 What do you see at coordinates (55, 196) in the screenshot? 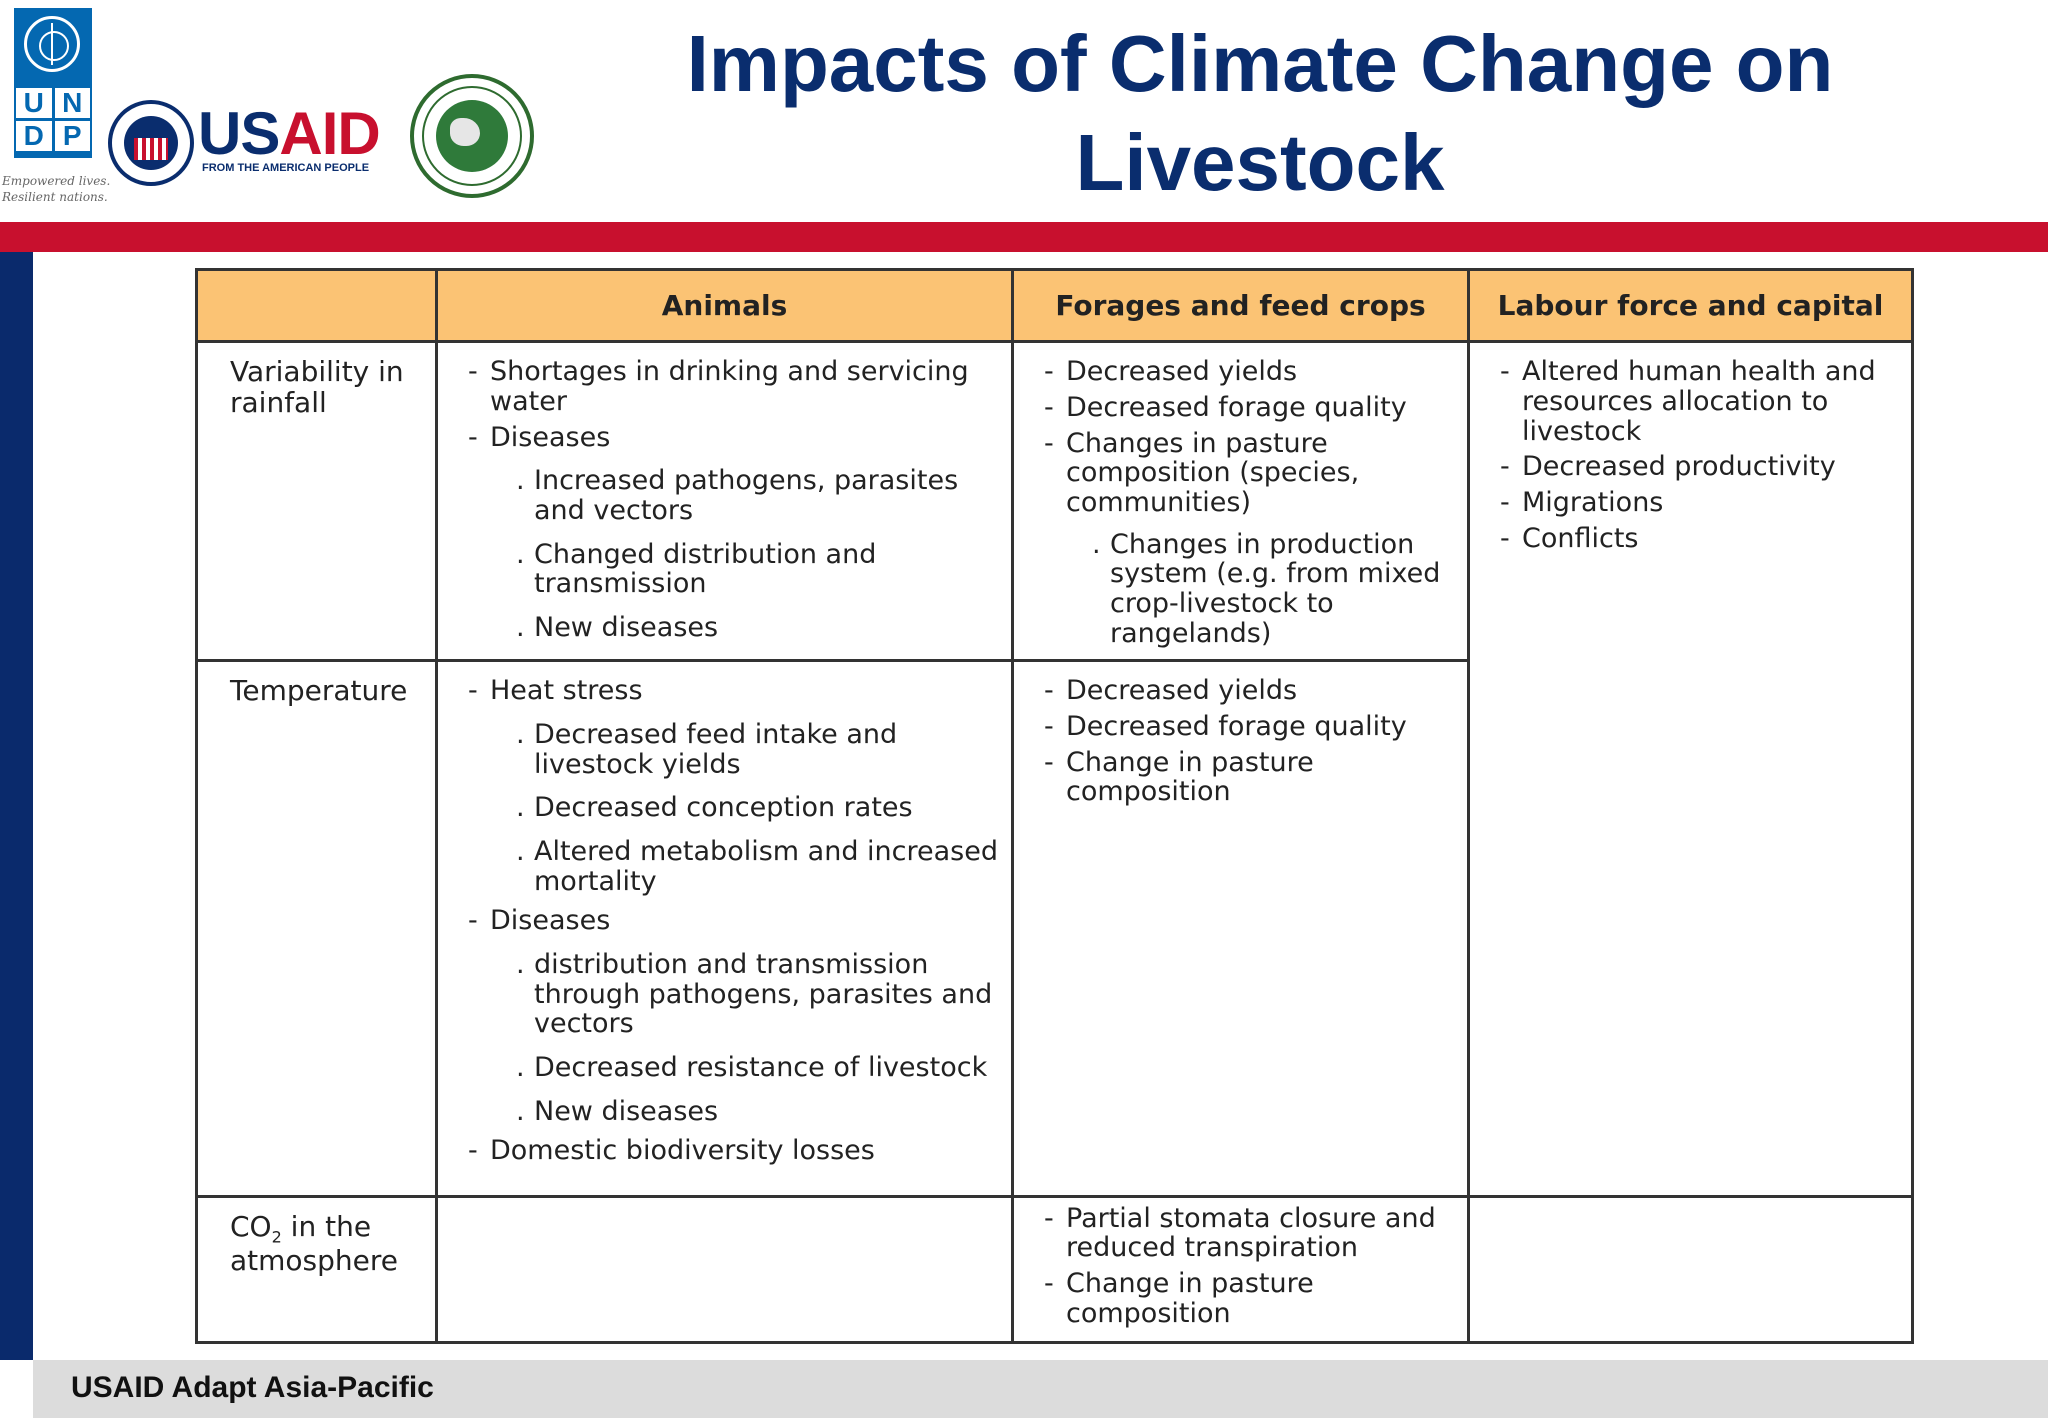
I see `undp-tagline-line: Resilient nations.` at bounding box center [55, 196].